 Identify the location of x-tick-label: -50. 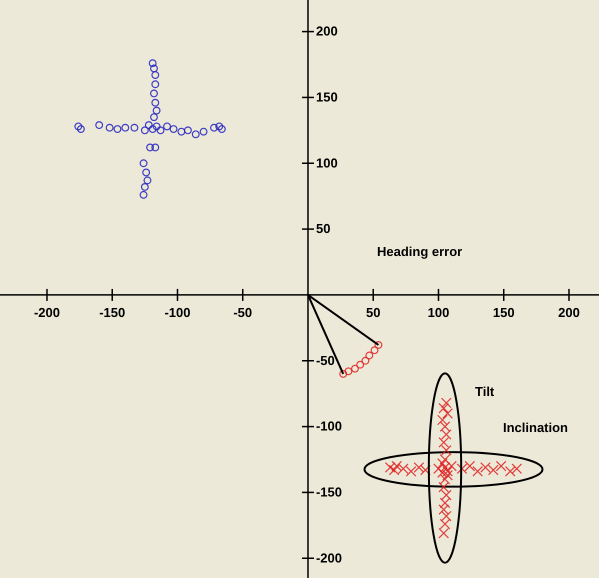
(242, 312).